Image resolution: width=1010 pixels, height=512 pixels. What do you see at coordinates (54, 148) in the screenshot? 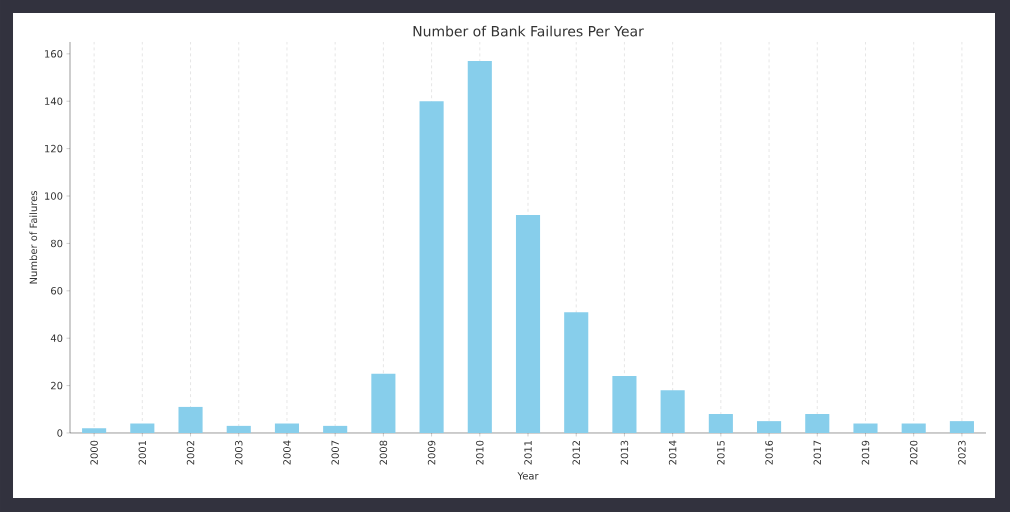
I see `y-tick-label: 120` at bounding box center [54, 148].